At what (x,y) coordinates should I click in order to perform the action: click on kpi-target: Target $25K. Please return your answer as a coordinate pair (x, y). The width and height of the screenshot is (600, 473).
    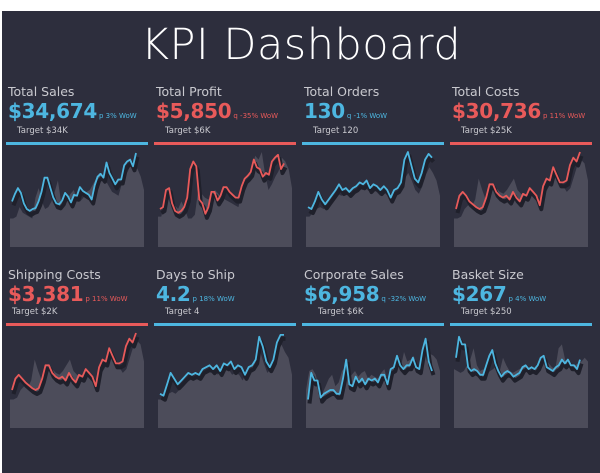
    Looking at the image, I should click on (486, 131).